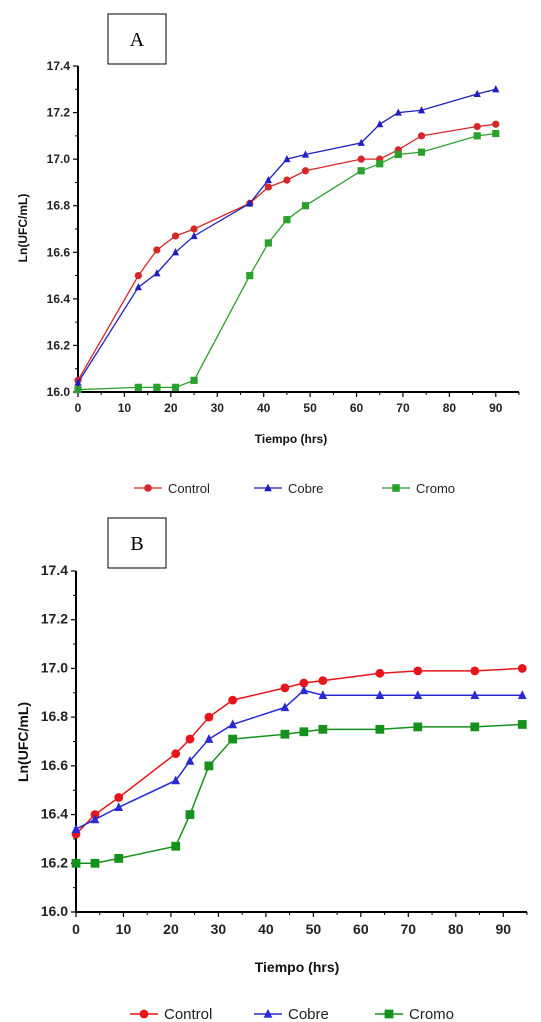 Image resolution: width=541 pixels, height=1022 pixels. I want to click on x-tick-label: 30, so click(219, 929).